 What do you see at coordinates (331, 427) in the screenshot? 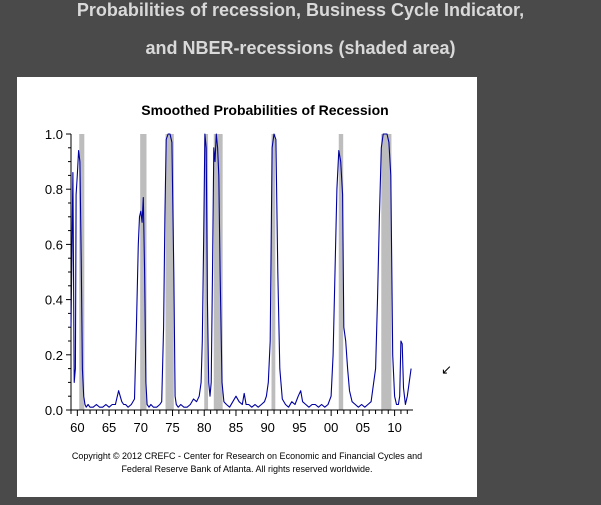
I see `x-tick-label-8: 00` at bounding box center [331, 427].